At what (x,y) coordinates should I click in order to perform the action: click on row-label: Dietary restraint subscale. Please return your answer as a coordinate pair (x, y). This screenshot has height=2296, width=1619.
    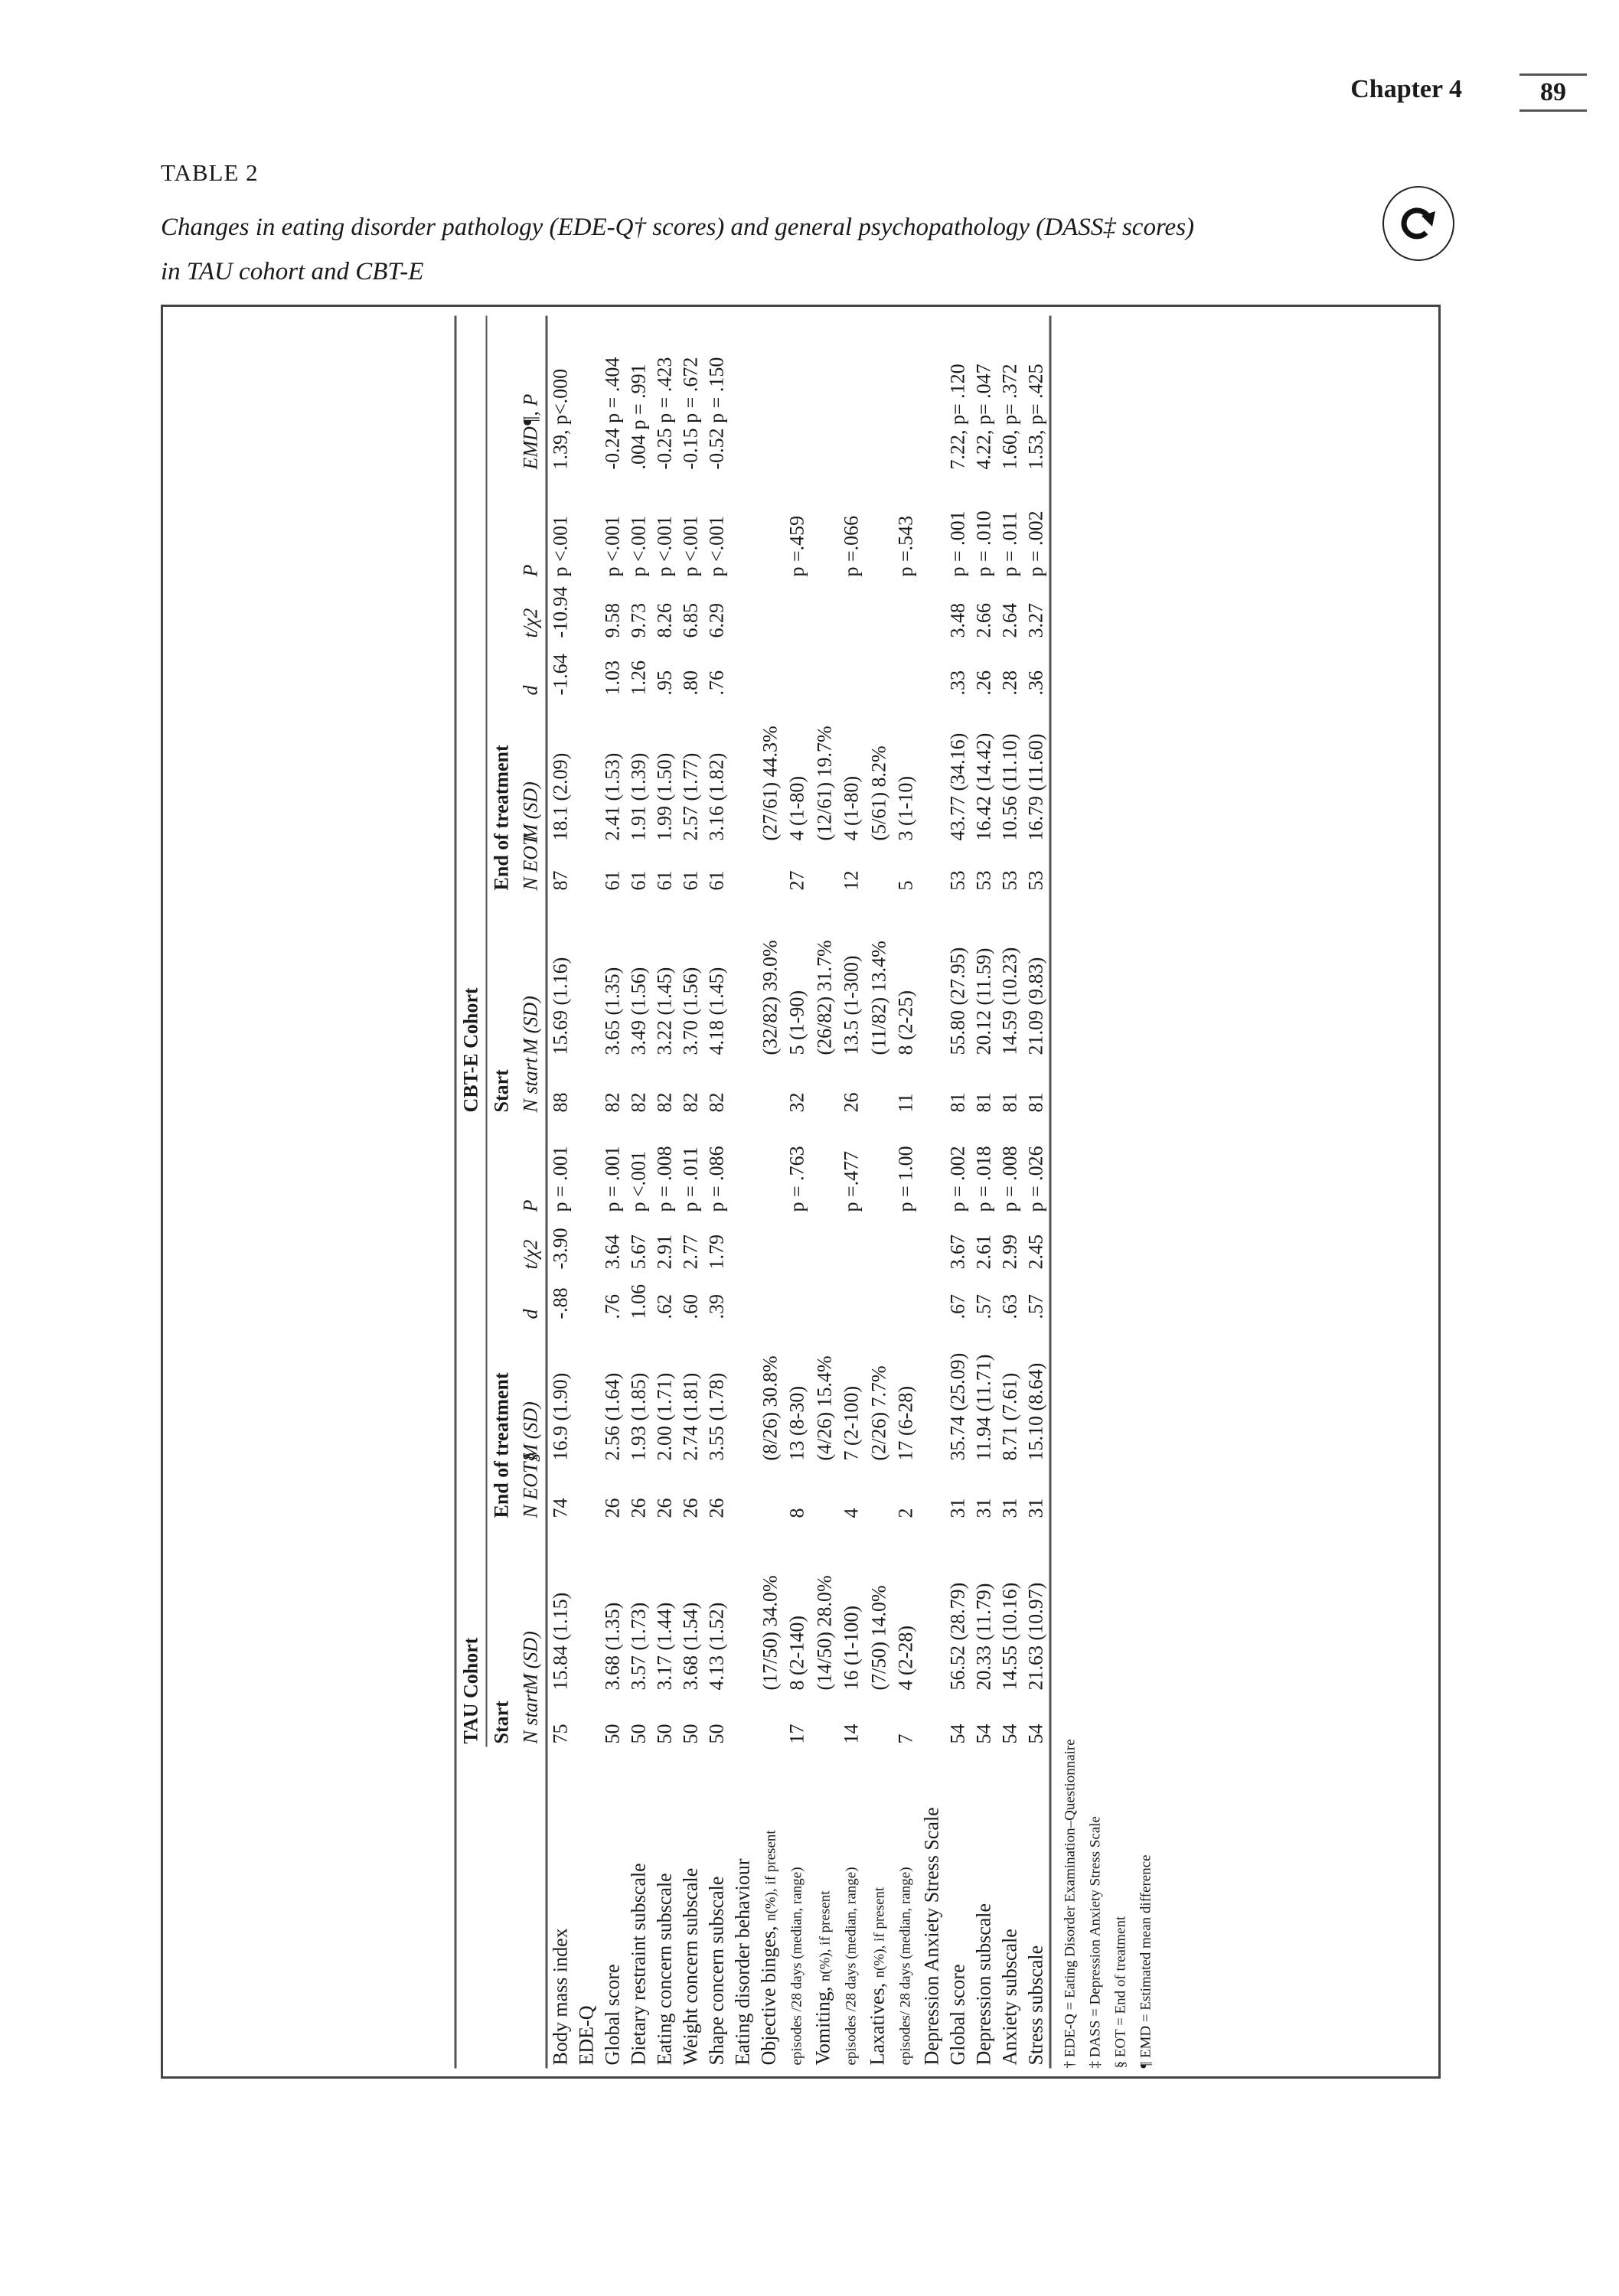
    Looking at the image, I should click on (639, 1908).